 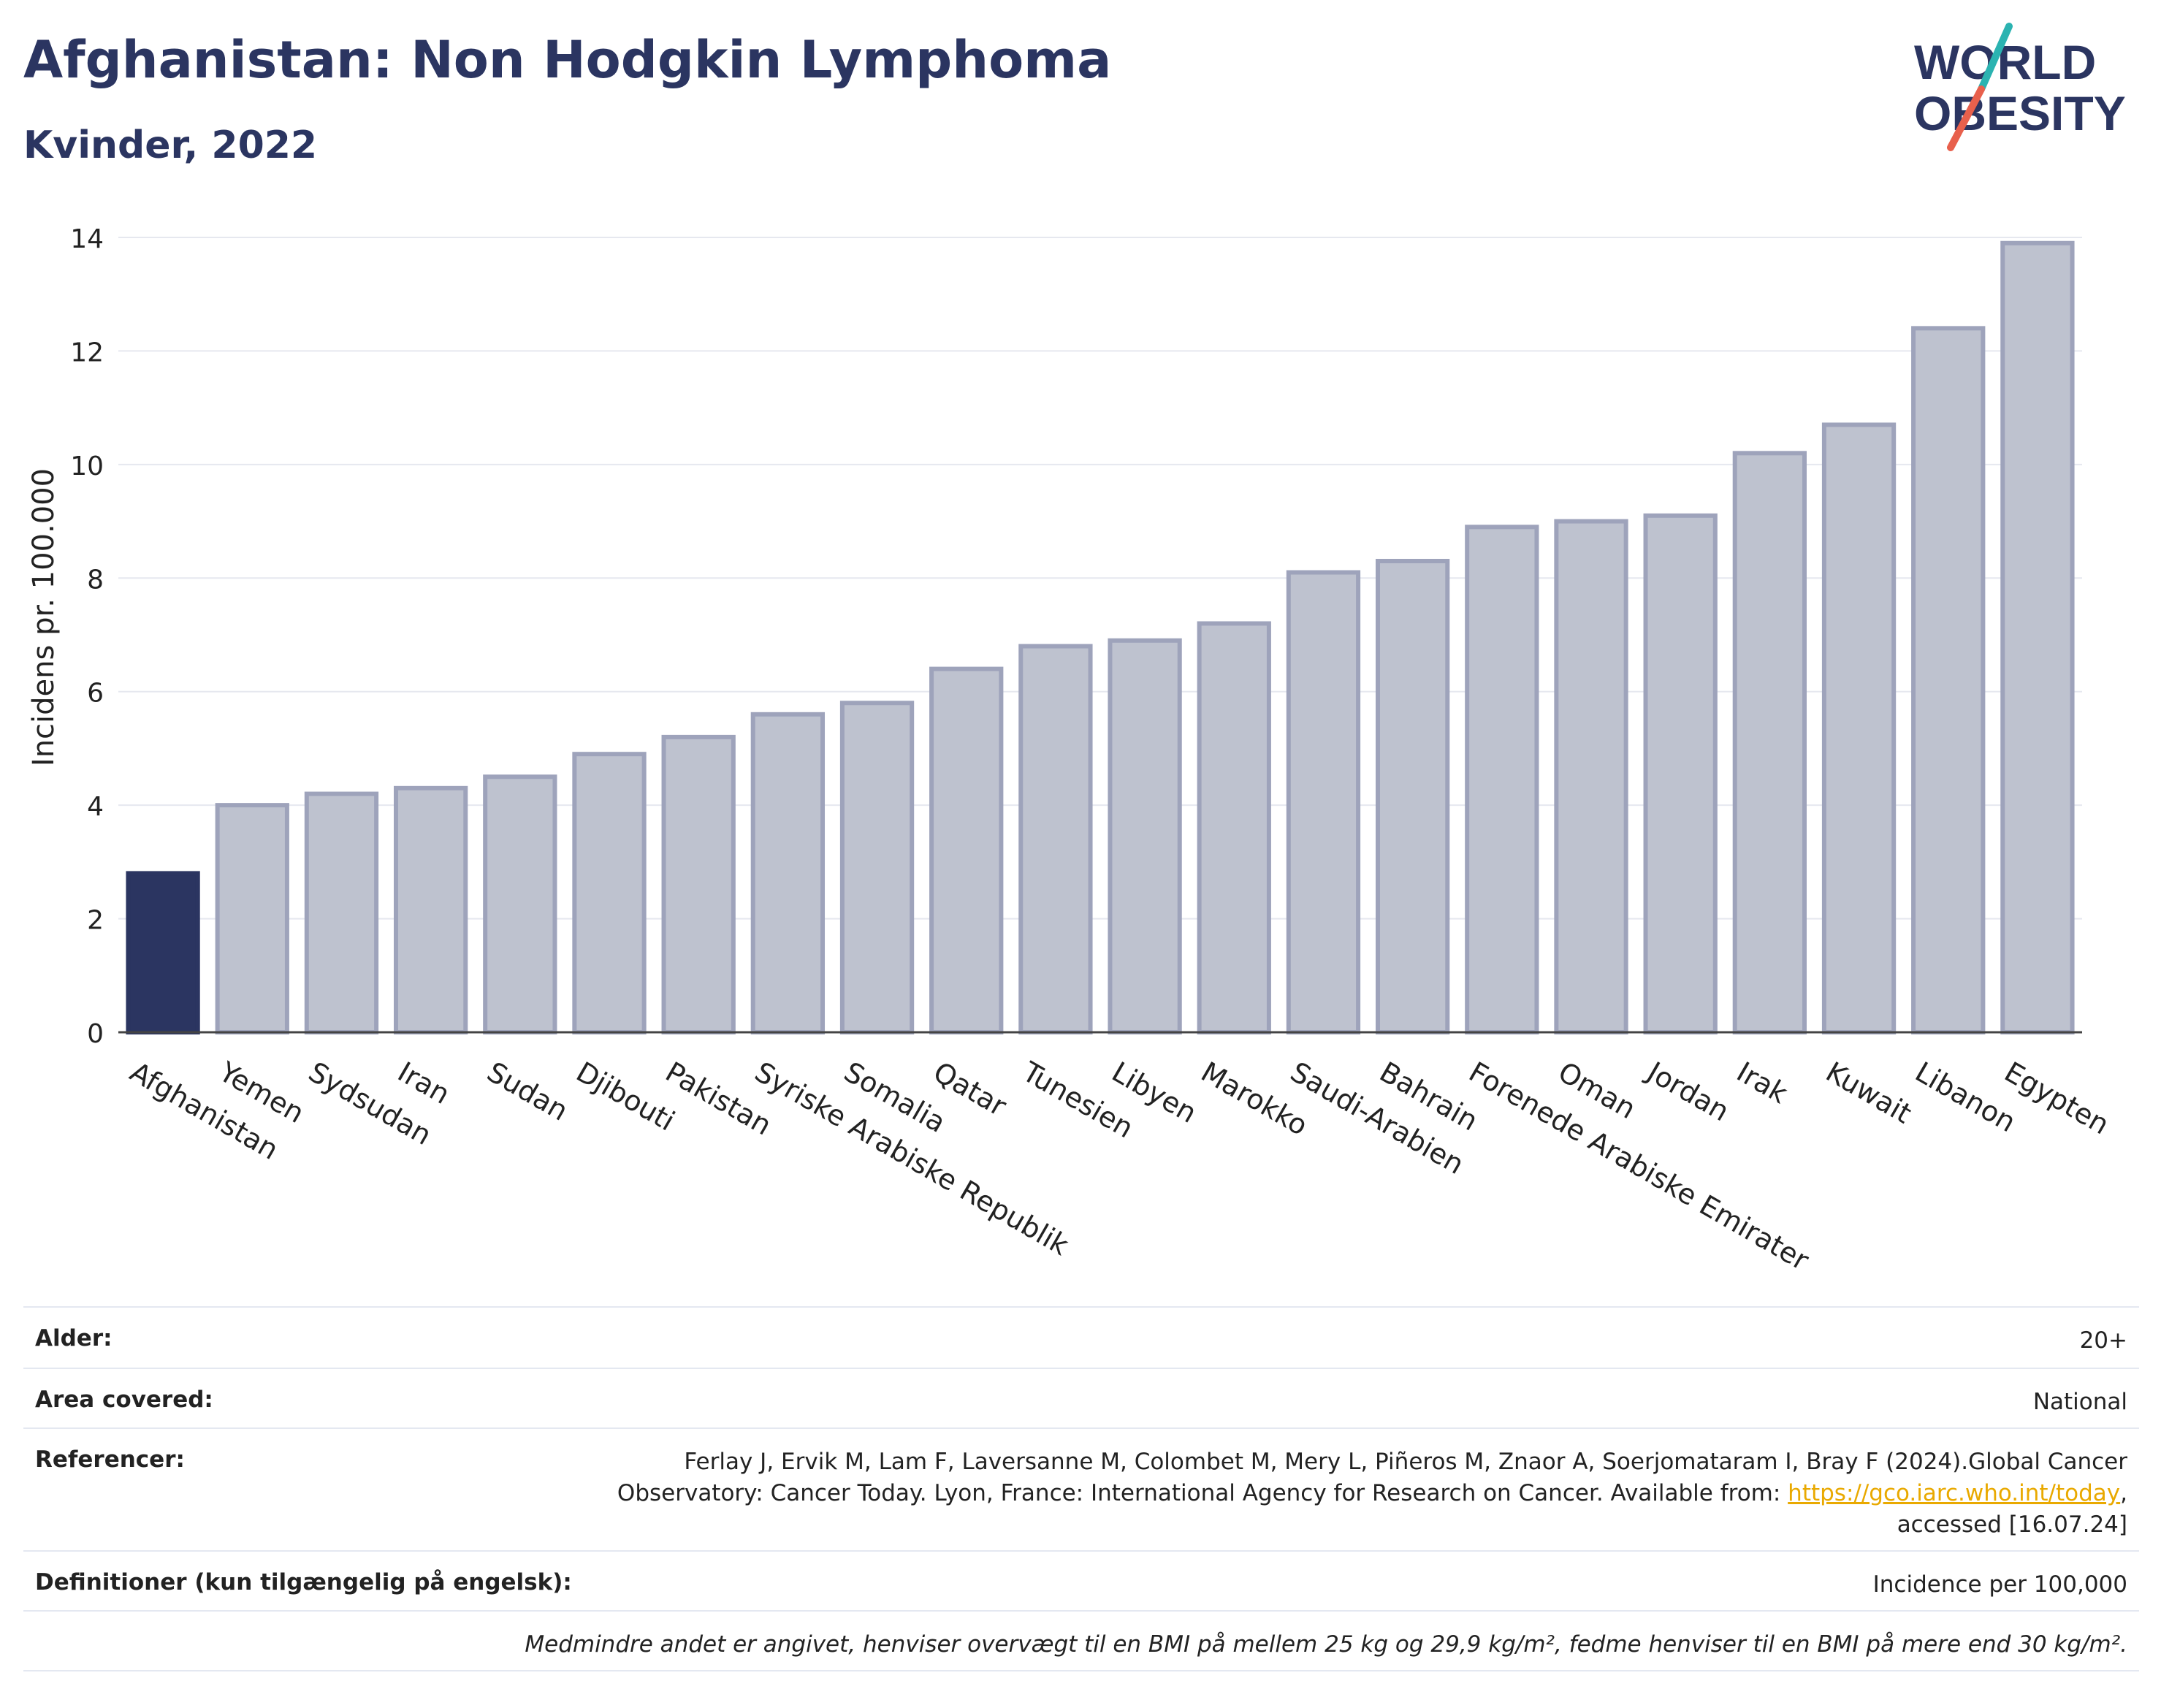 I want to click on references-line3: accessed [16.07.24], so click(x=2012, y=1524).